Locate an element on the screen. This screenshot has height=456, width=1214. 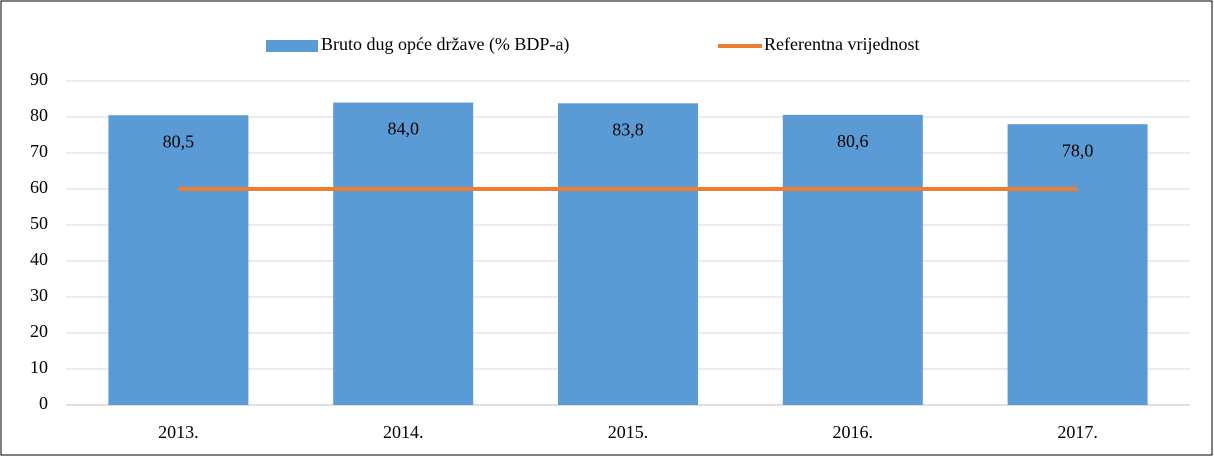
y-tick-label: 30 is located at coordinates (39, 295).